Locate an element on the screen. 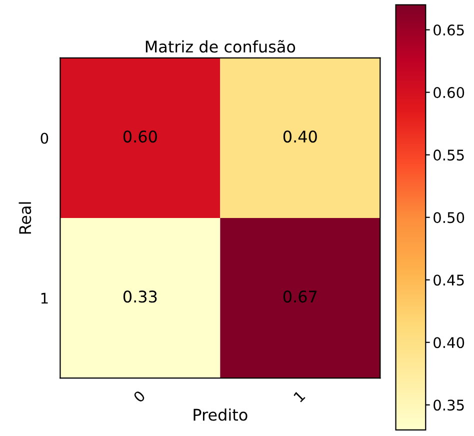  data-label: 0.33 is located at coordinates (140, 296).